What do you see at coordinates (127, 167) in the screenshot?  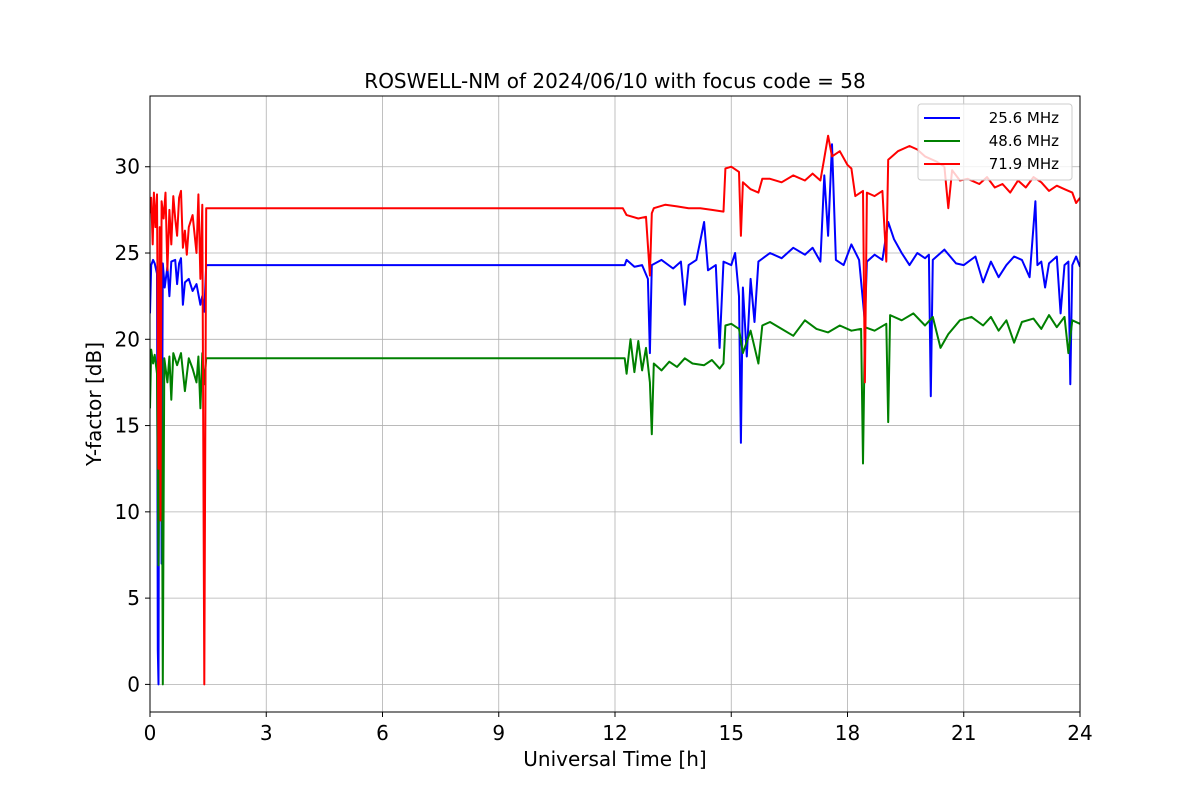 I see `y-tick-label: 30` at bounding box center [127, 167].